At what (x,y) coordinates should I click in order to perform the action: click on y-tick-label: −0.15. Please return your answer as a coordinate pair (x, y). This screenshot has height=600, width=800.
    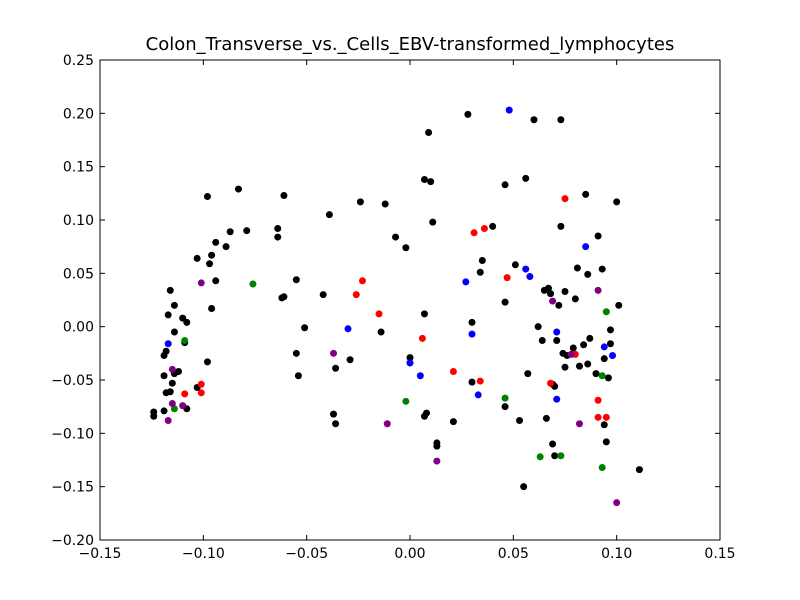
    Looking at the image, I should click on (72, 488).